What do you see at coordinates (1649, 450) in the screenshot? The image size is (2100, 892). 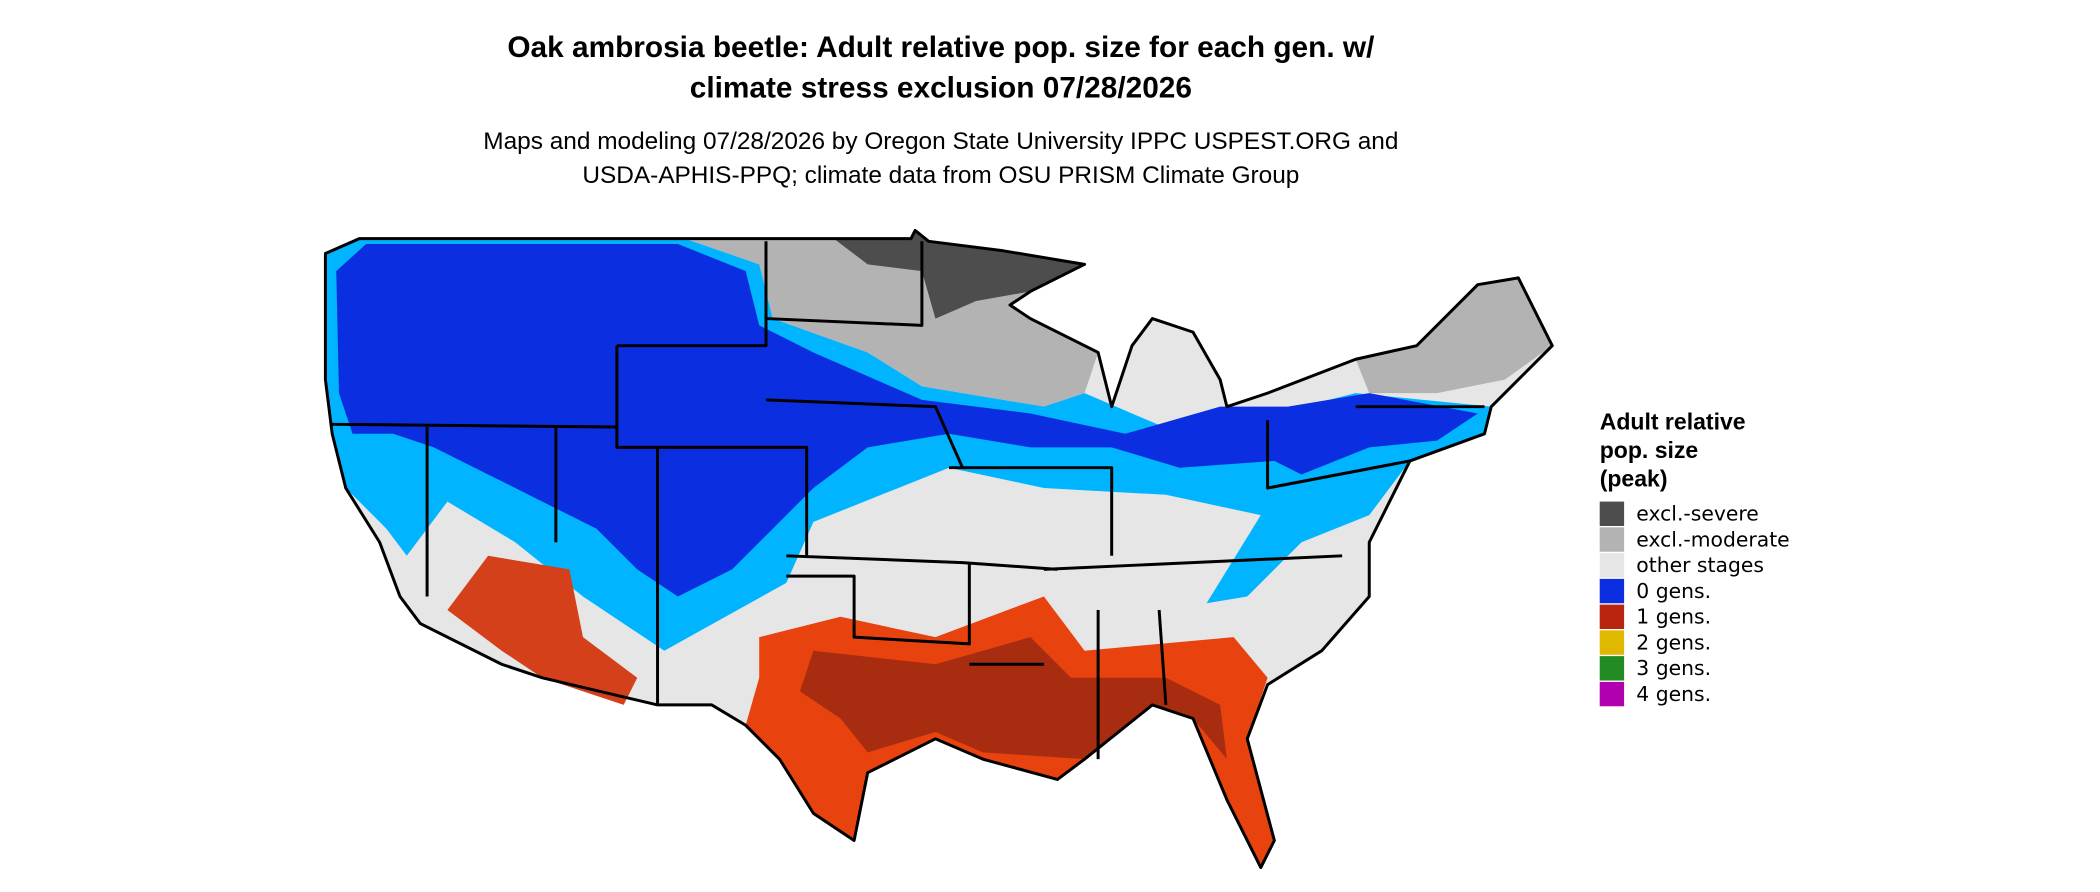 I see `legend-title-line: pop. size` at bounding box center [1649, 450].